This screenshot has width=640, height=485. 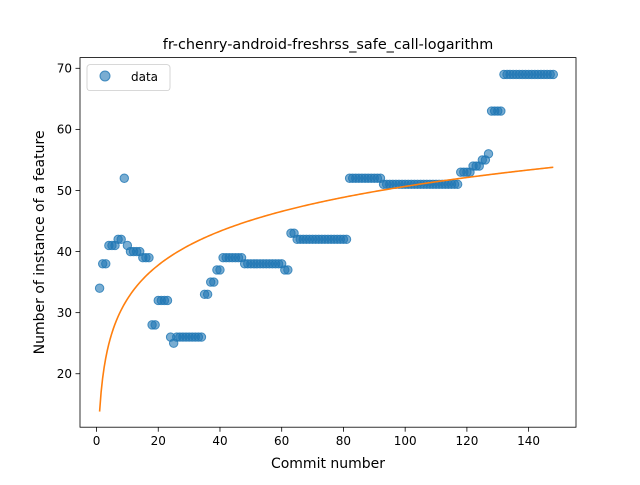 I want to click on x-tick-label: 0, so click(x=97, y=441).